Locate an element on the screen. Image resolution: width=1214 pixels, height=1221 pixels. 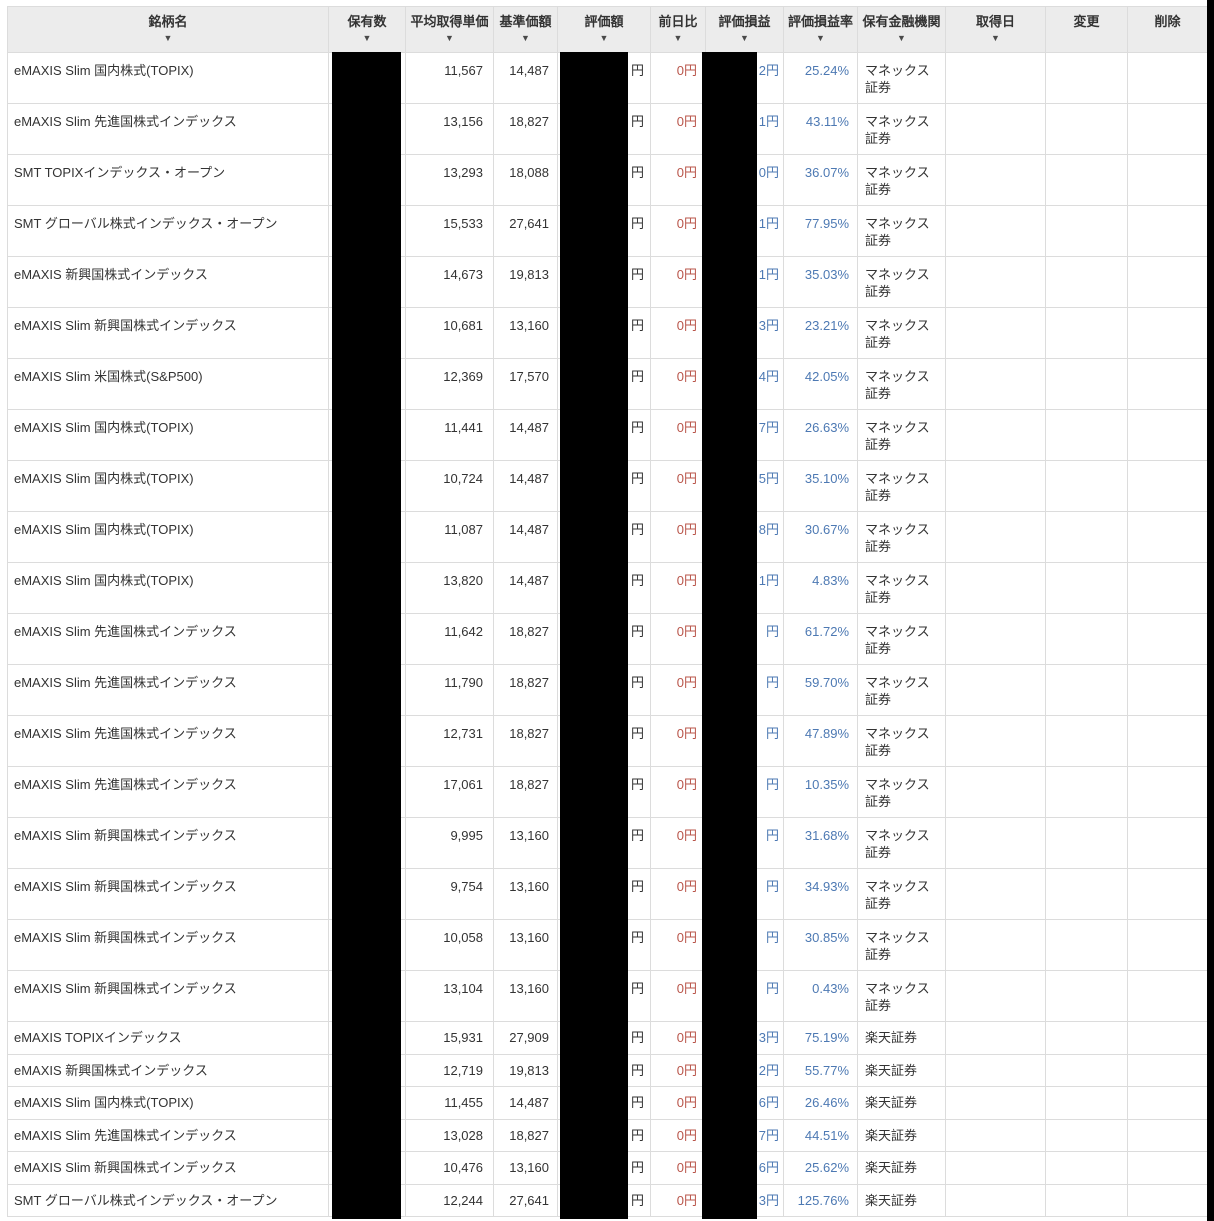
column-header-pl: 評価損益 ▼ is located at coordinates (744, 29).